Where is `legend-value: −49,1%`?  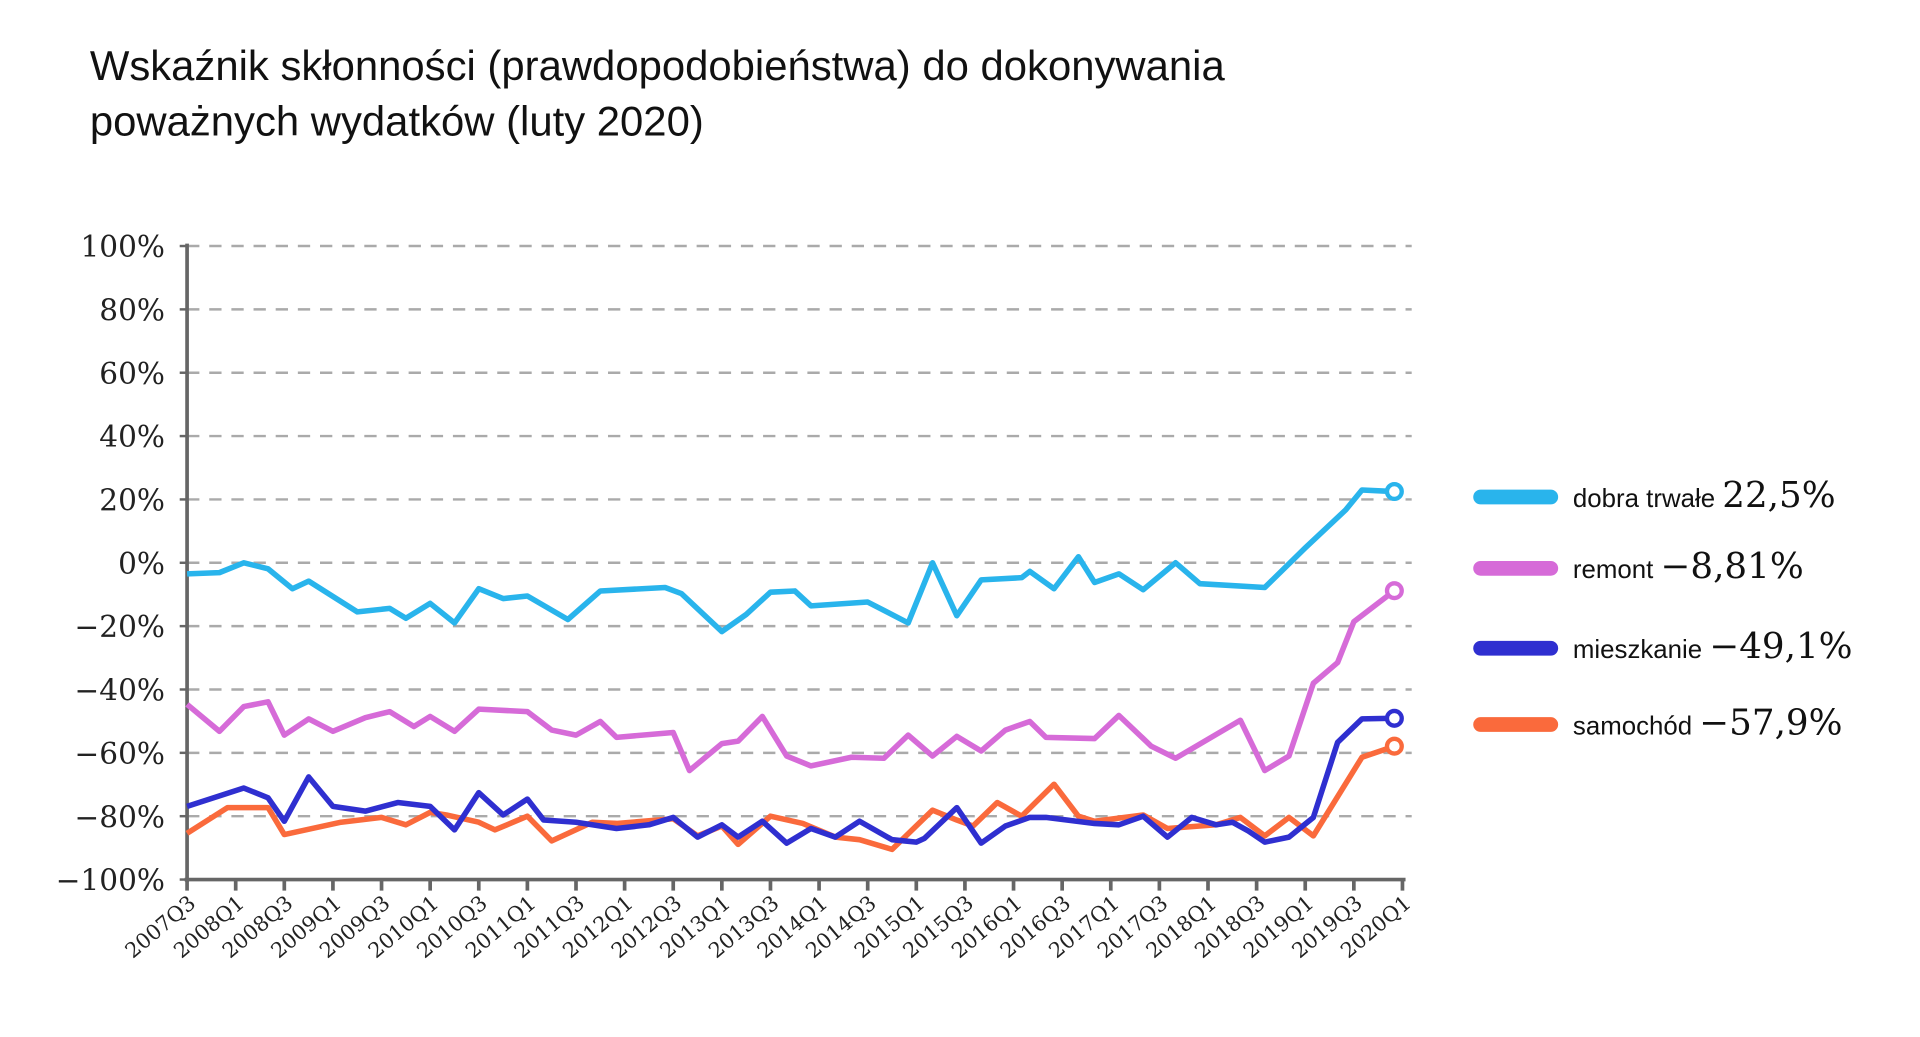
legend-value: −49,1% is located at coordinates (1780, 646).